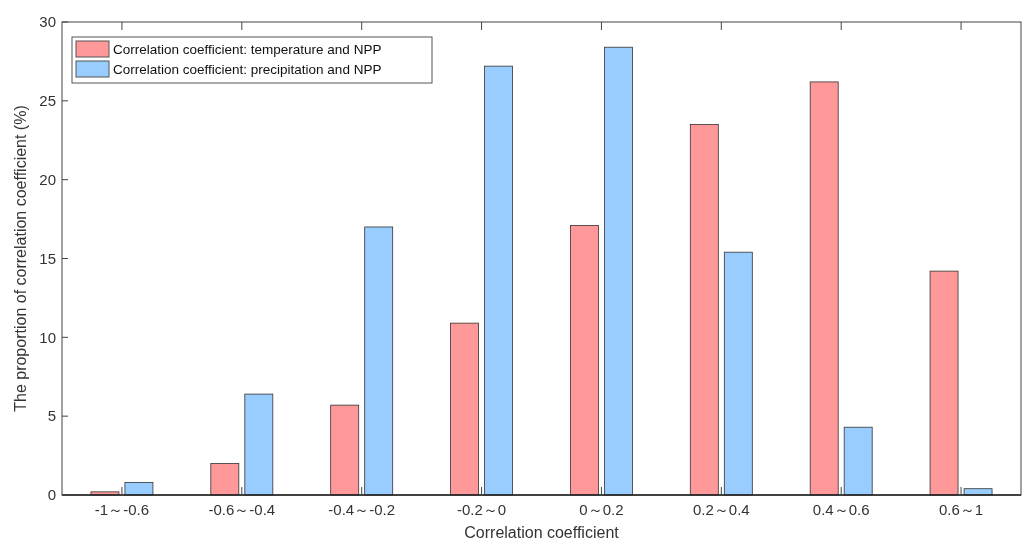 This screenshot has height=545, width=1027. I want to click on x-tick-label: -1～-0.6, so click(122, 509).